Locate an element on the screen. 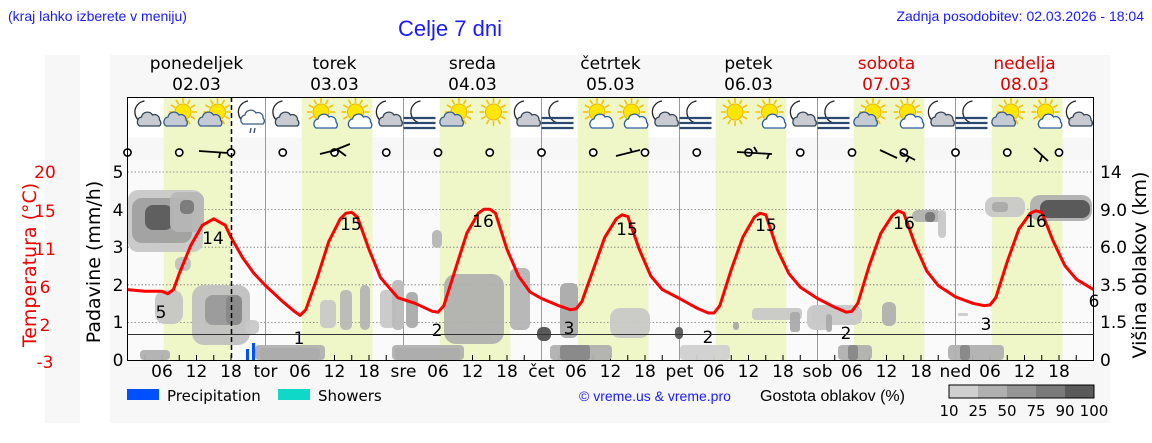 This screenshot has width=1152, height=443. temp-axis-tick: -3 is located at coordinates (45, 363).